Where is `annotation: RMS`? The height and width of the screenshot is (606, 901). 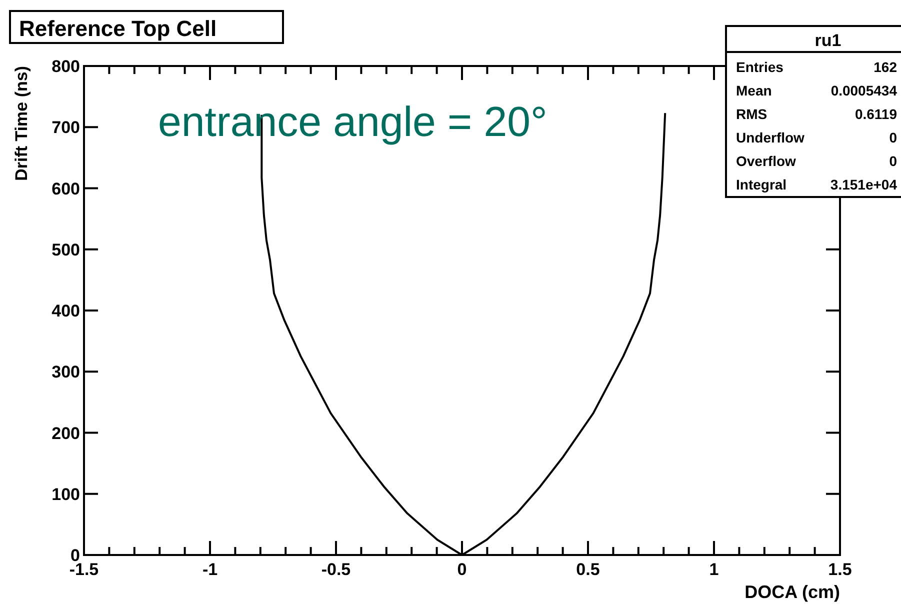 annotation: RMS is located at coordinates (752, 114).